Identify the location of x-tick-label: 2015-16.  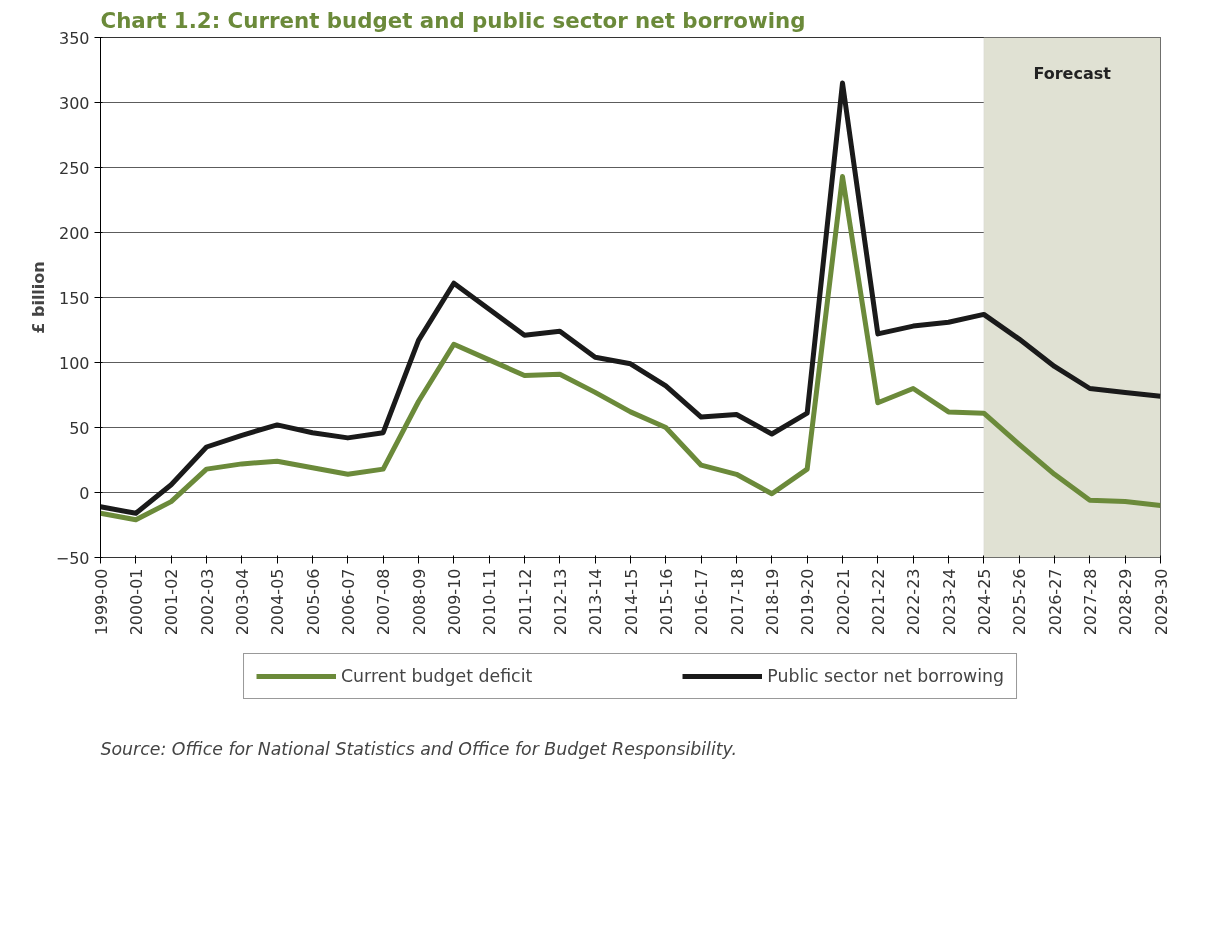
(666, 602).